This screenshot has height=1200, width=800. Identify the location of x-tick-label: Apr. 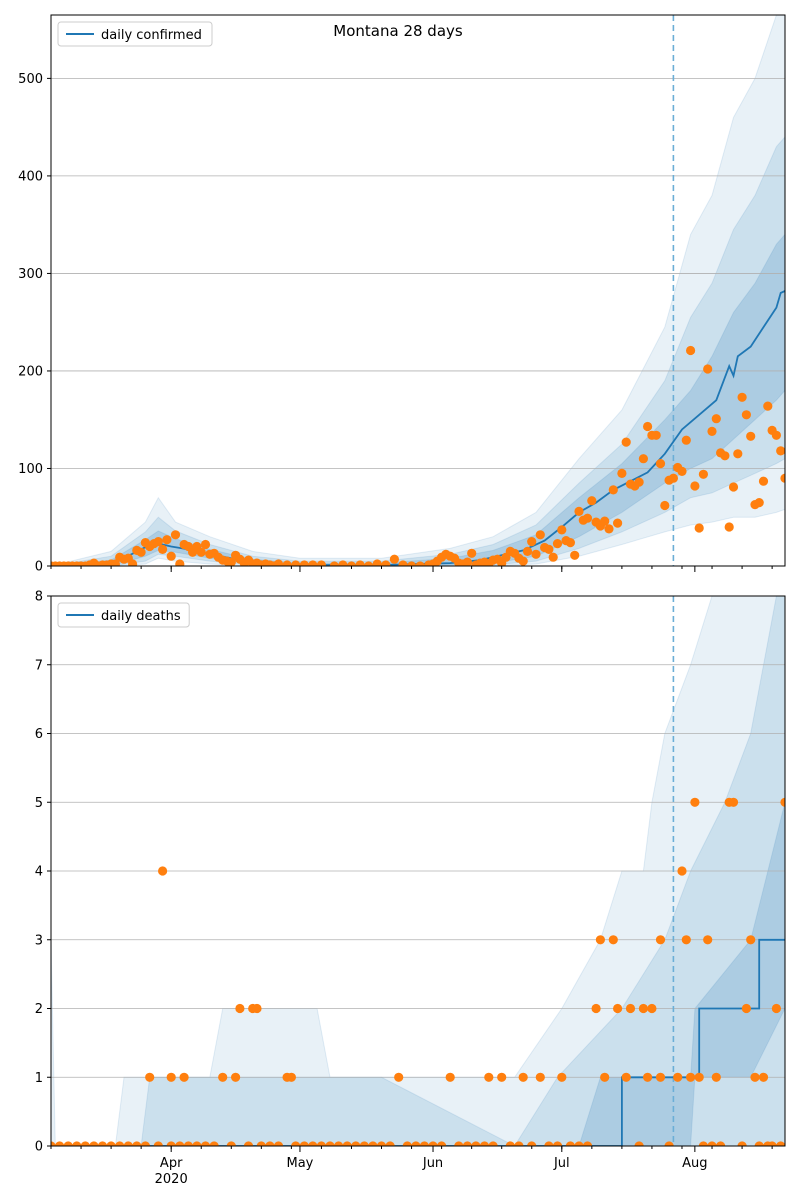
(171, 1163).